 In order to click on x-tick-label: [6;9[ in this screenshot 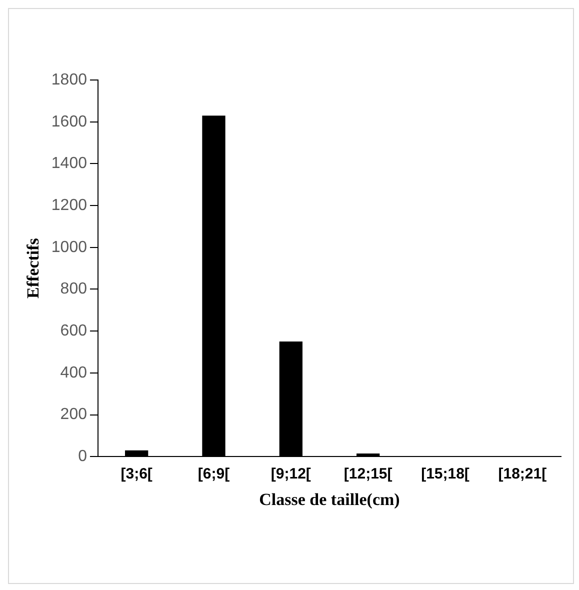, I will do `click(214, 474)`.